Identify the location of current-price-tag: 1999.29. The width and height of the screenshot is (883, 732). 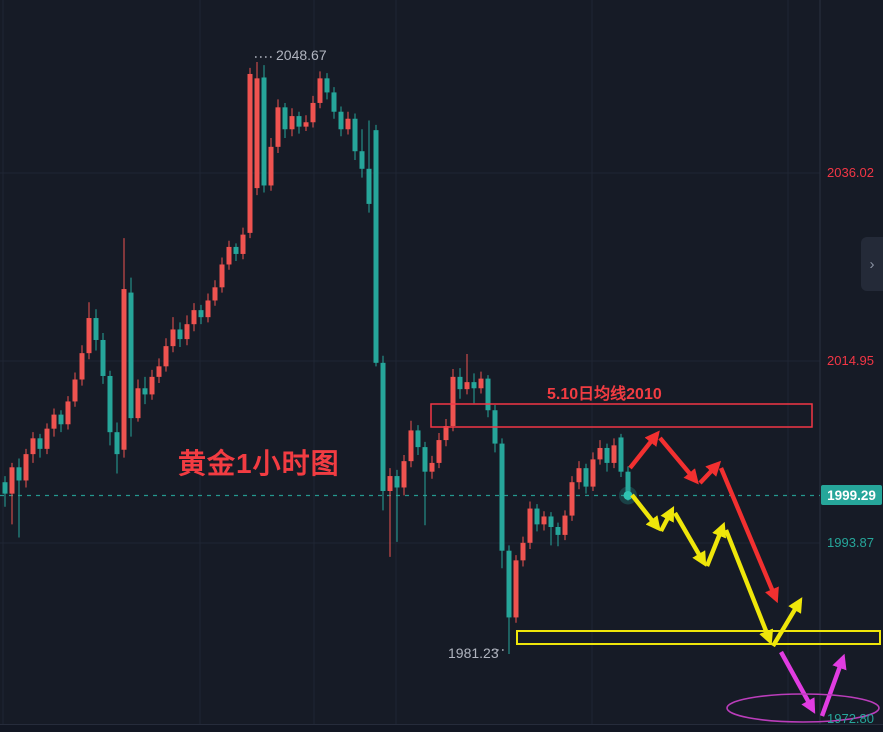
(851, 495).